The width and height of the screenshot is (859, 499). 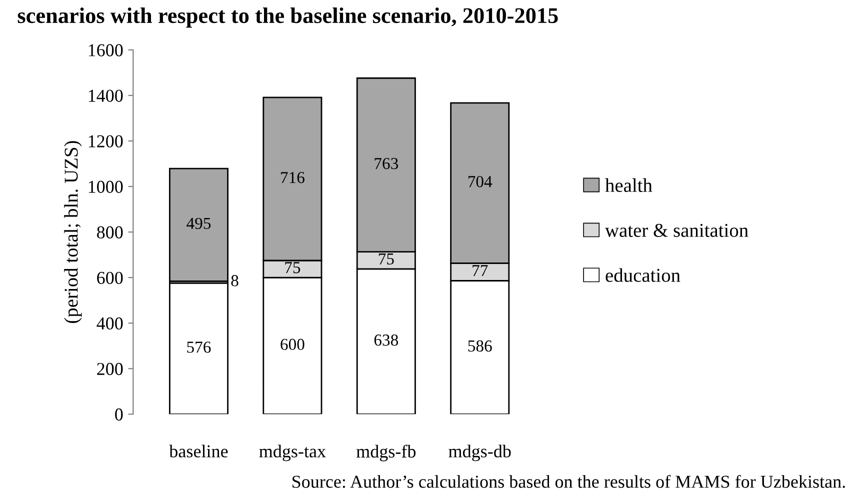 What do you see at coordinates (480, 182) in the screenshot?
I see `data-label: 704` at bounding box center [480, 182].